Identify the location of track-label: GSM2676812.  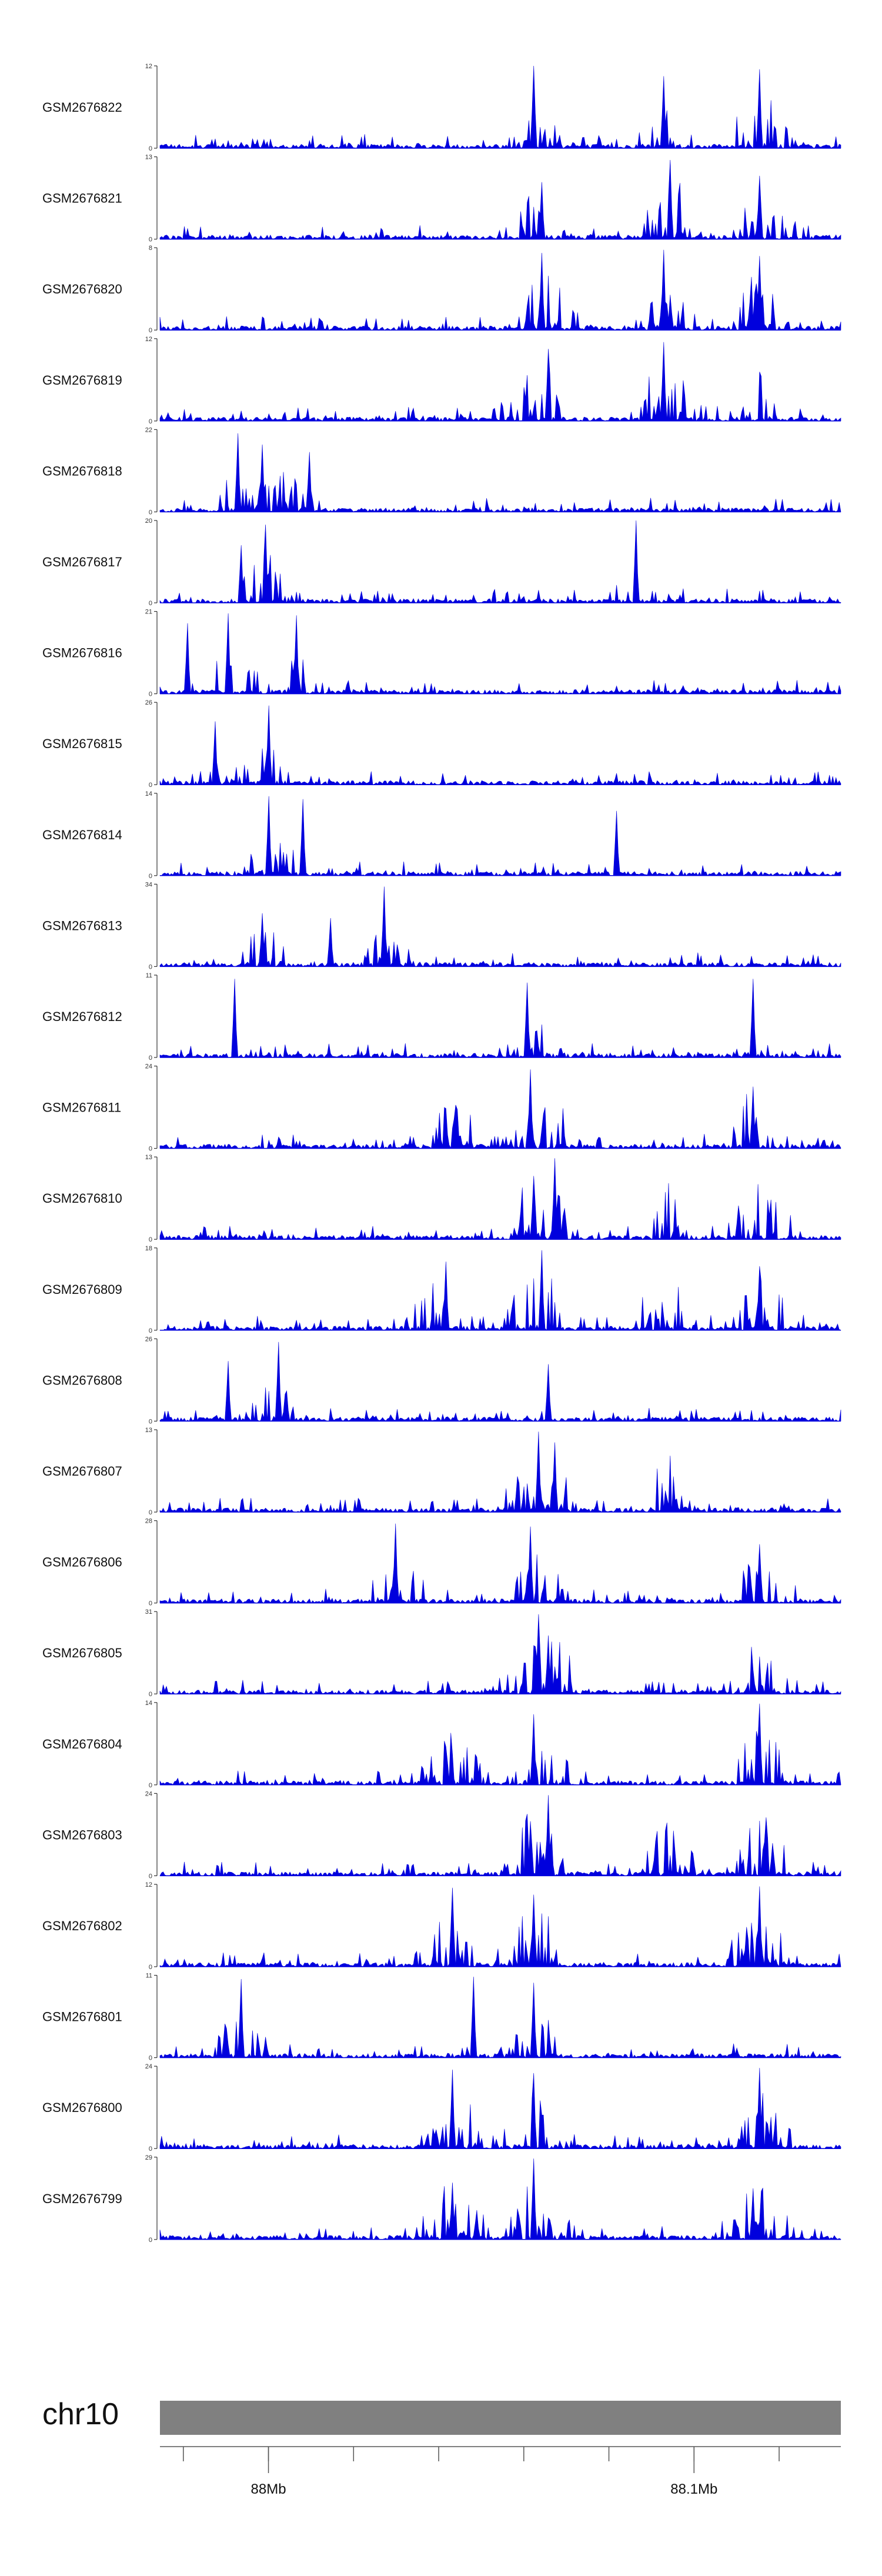
(82, 1016).